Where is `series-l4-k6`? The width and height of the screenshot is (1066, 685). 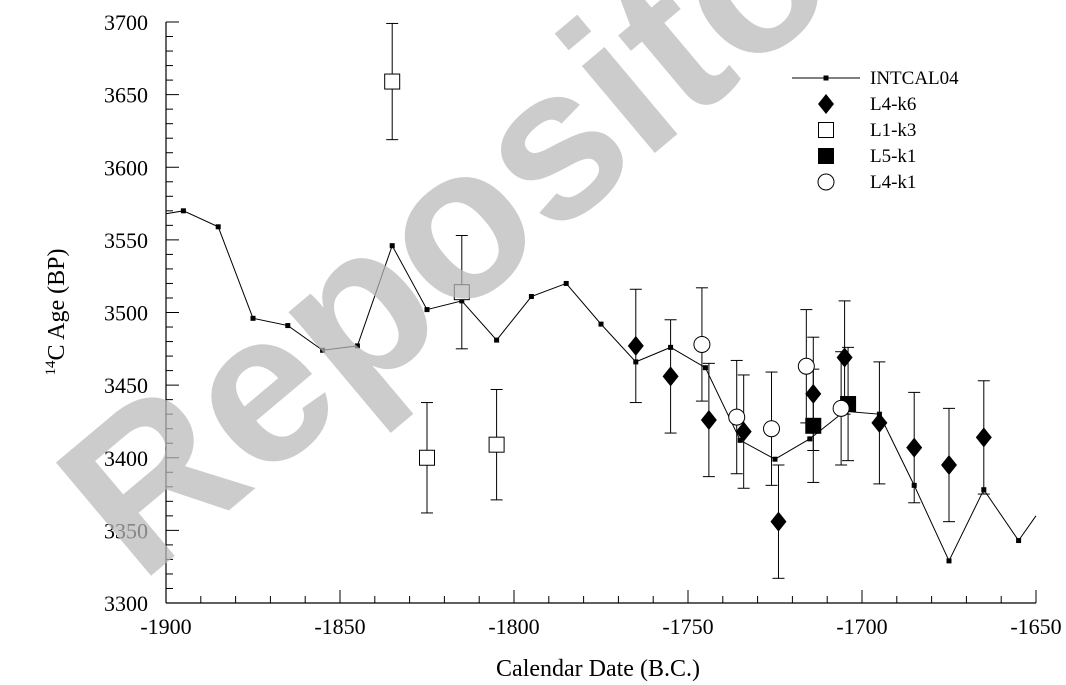 series-l4-k6 is located at coordinates (809, 433).